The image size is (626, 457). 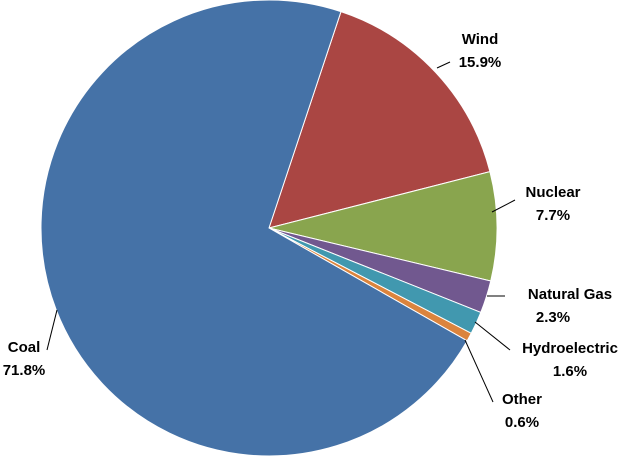 What do you see at coordinates (522, 422) in the screenshot?
I see `slice-label-value-other: 0.6%` at bounding box center [522, 422].